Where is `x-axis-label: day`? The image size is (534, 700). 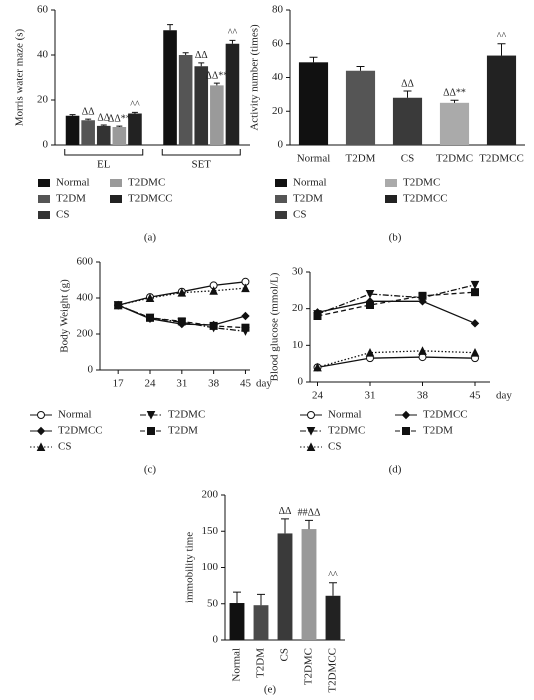
x-axis-label: day is located at coordinates (264, 384).